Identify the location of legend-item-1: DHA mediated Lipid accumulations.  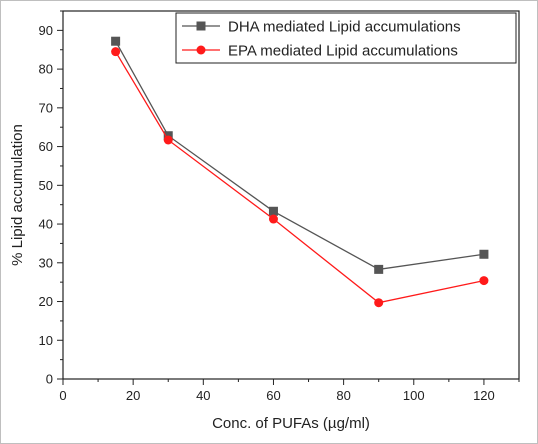
(321, 27).